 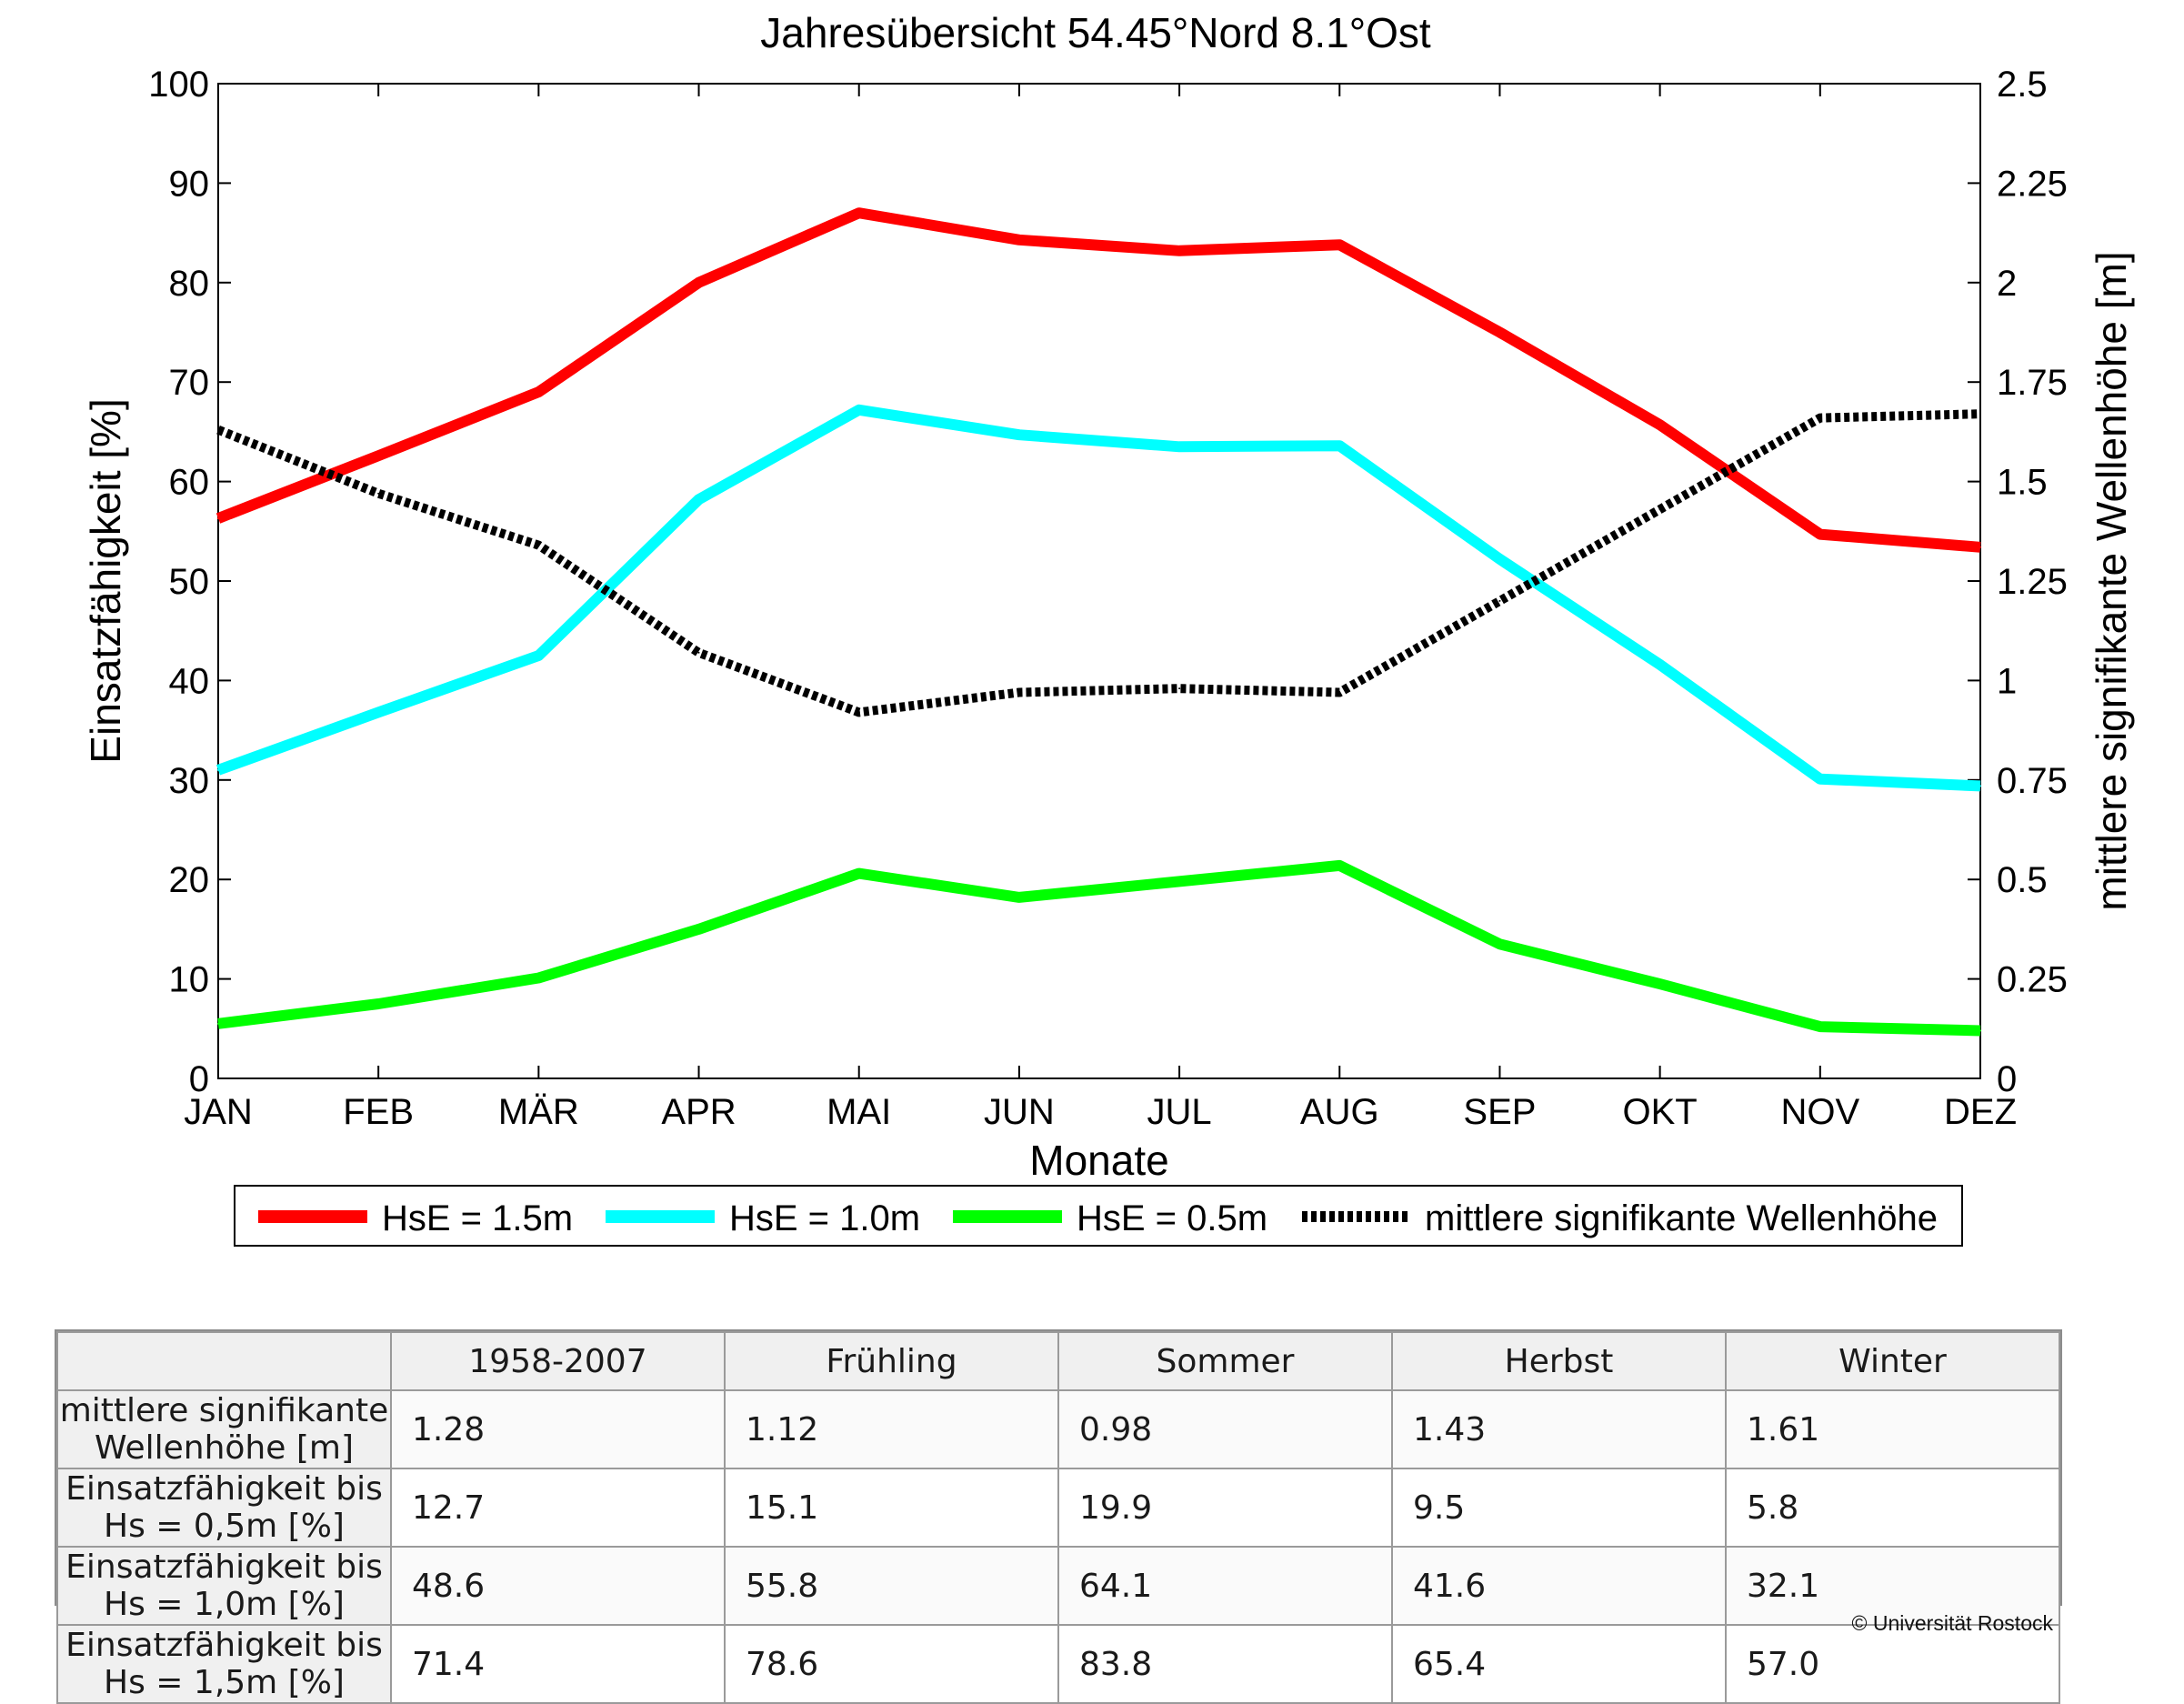 What do you see at coordinates (189, 681) in the screenshot?
I see `y-tick-label: 40` at bounding box center [189, 681].